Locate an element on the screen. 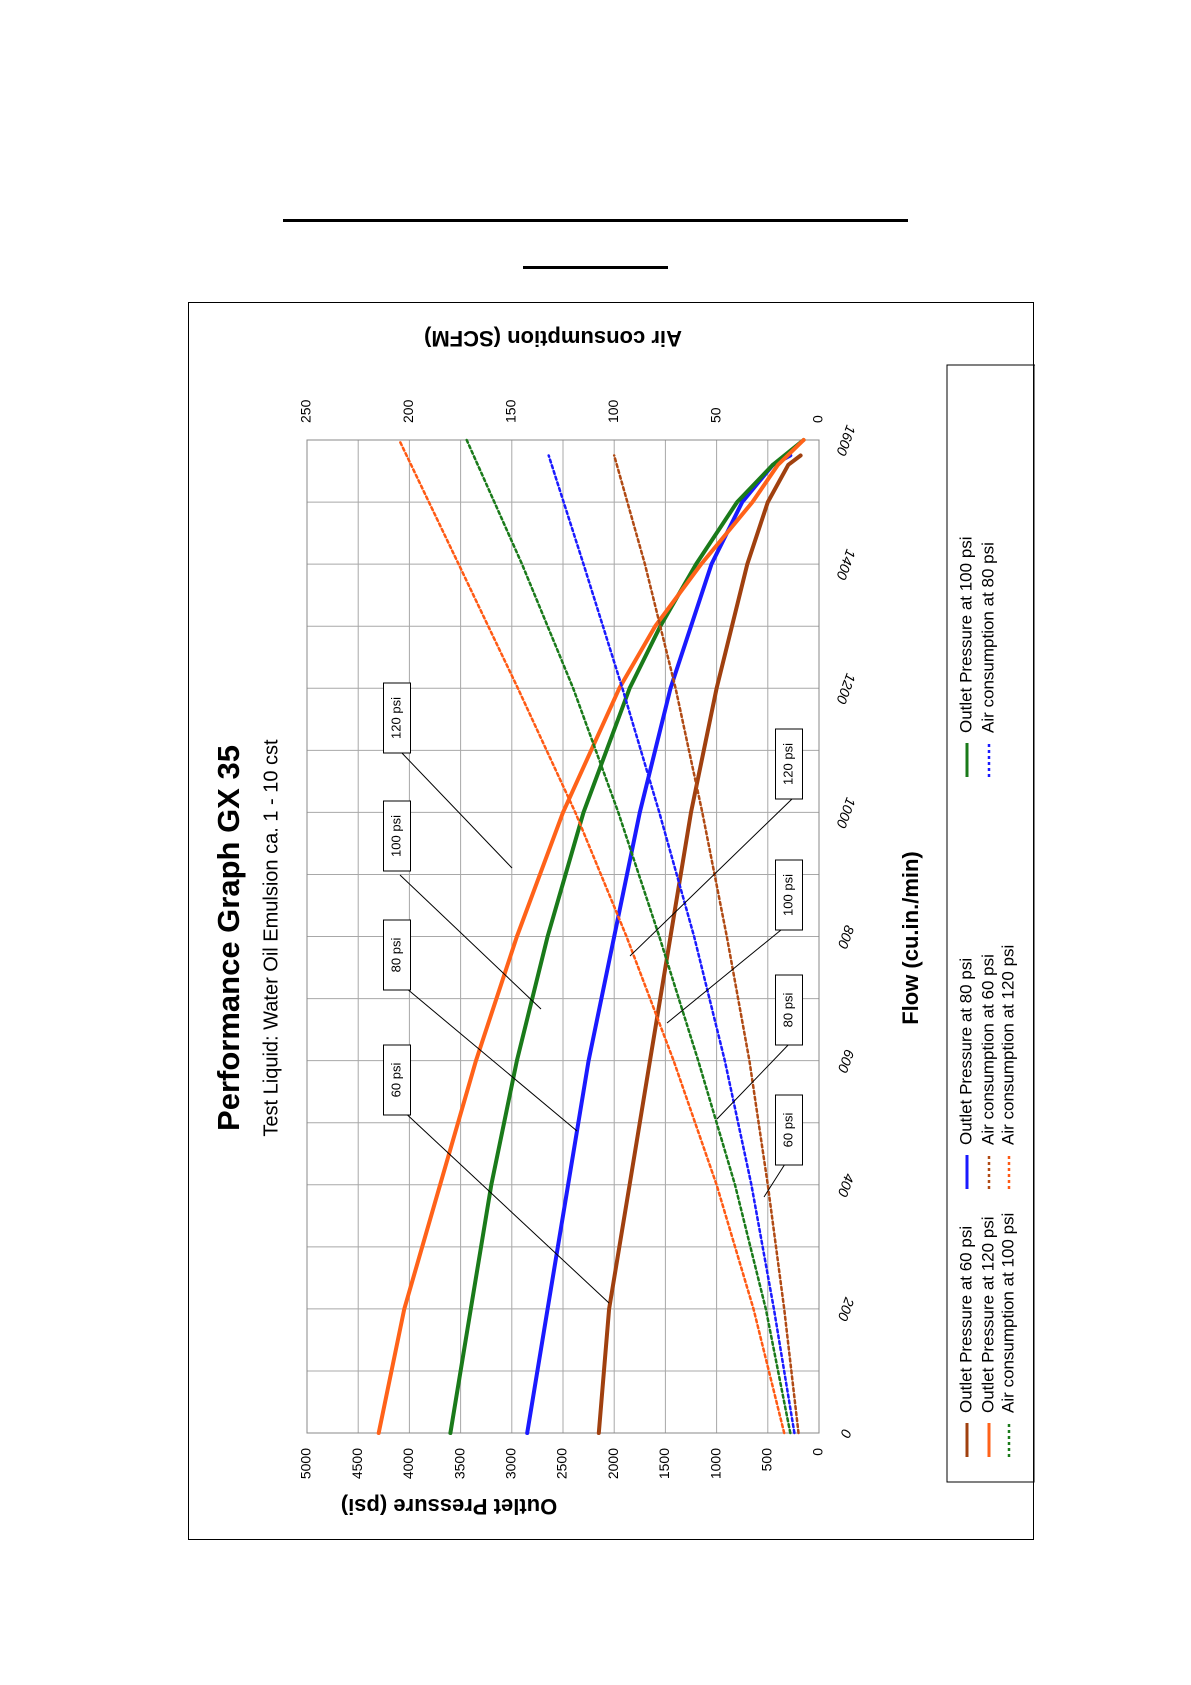 This screenshot has height=1685, width=1191. title-rule-top is located at coordinates (595, 220).